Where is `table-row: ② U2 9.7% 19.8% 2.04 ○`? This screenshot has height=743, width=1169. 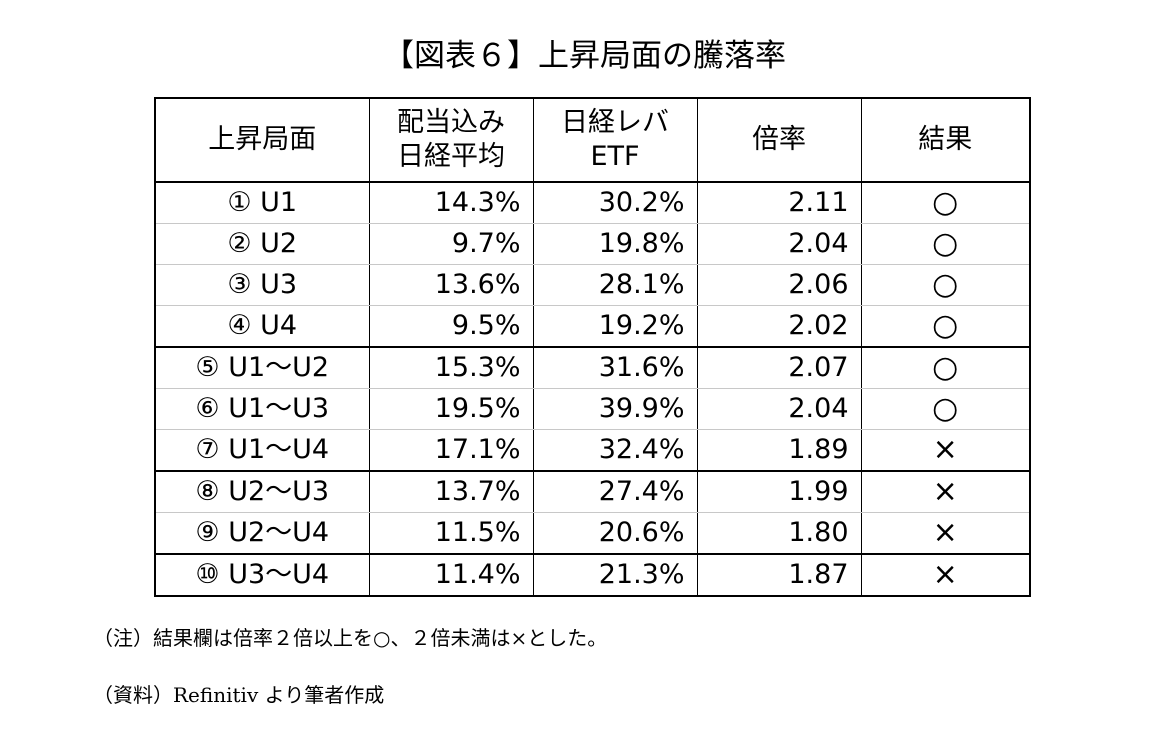
table-row: ② U2 9.7% 19.8% 2.04 ○ is located at coordinates (592, 244).